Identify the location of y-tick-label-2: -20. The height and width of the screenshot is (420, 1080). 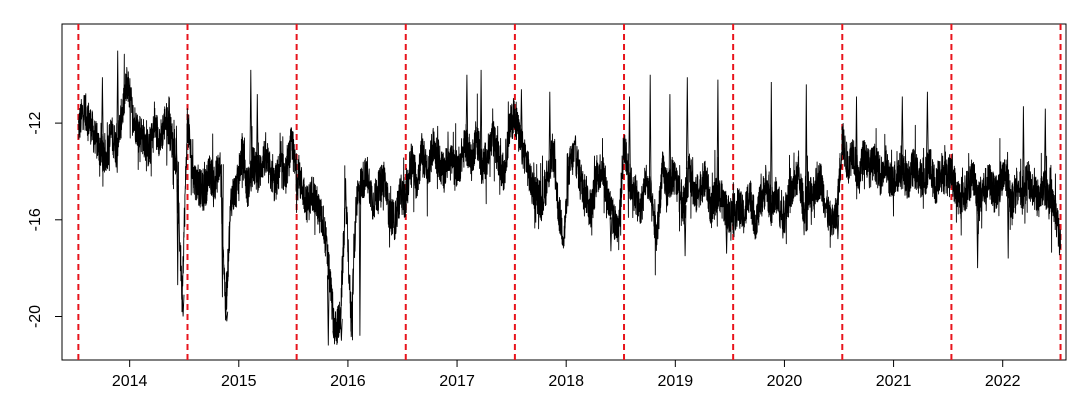
(35, 316).